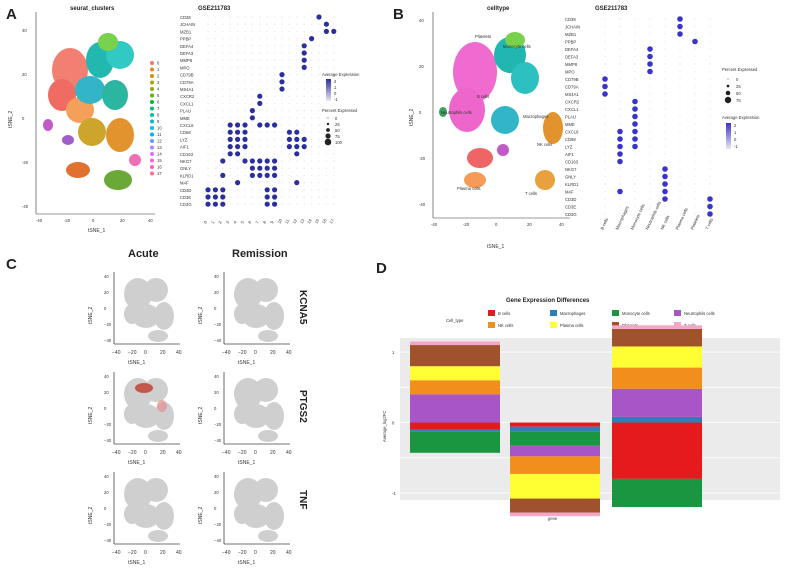 This screenshot has width=790, height=574. I want to click on gene-label: CXCL1, so click(187, 103).